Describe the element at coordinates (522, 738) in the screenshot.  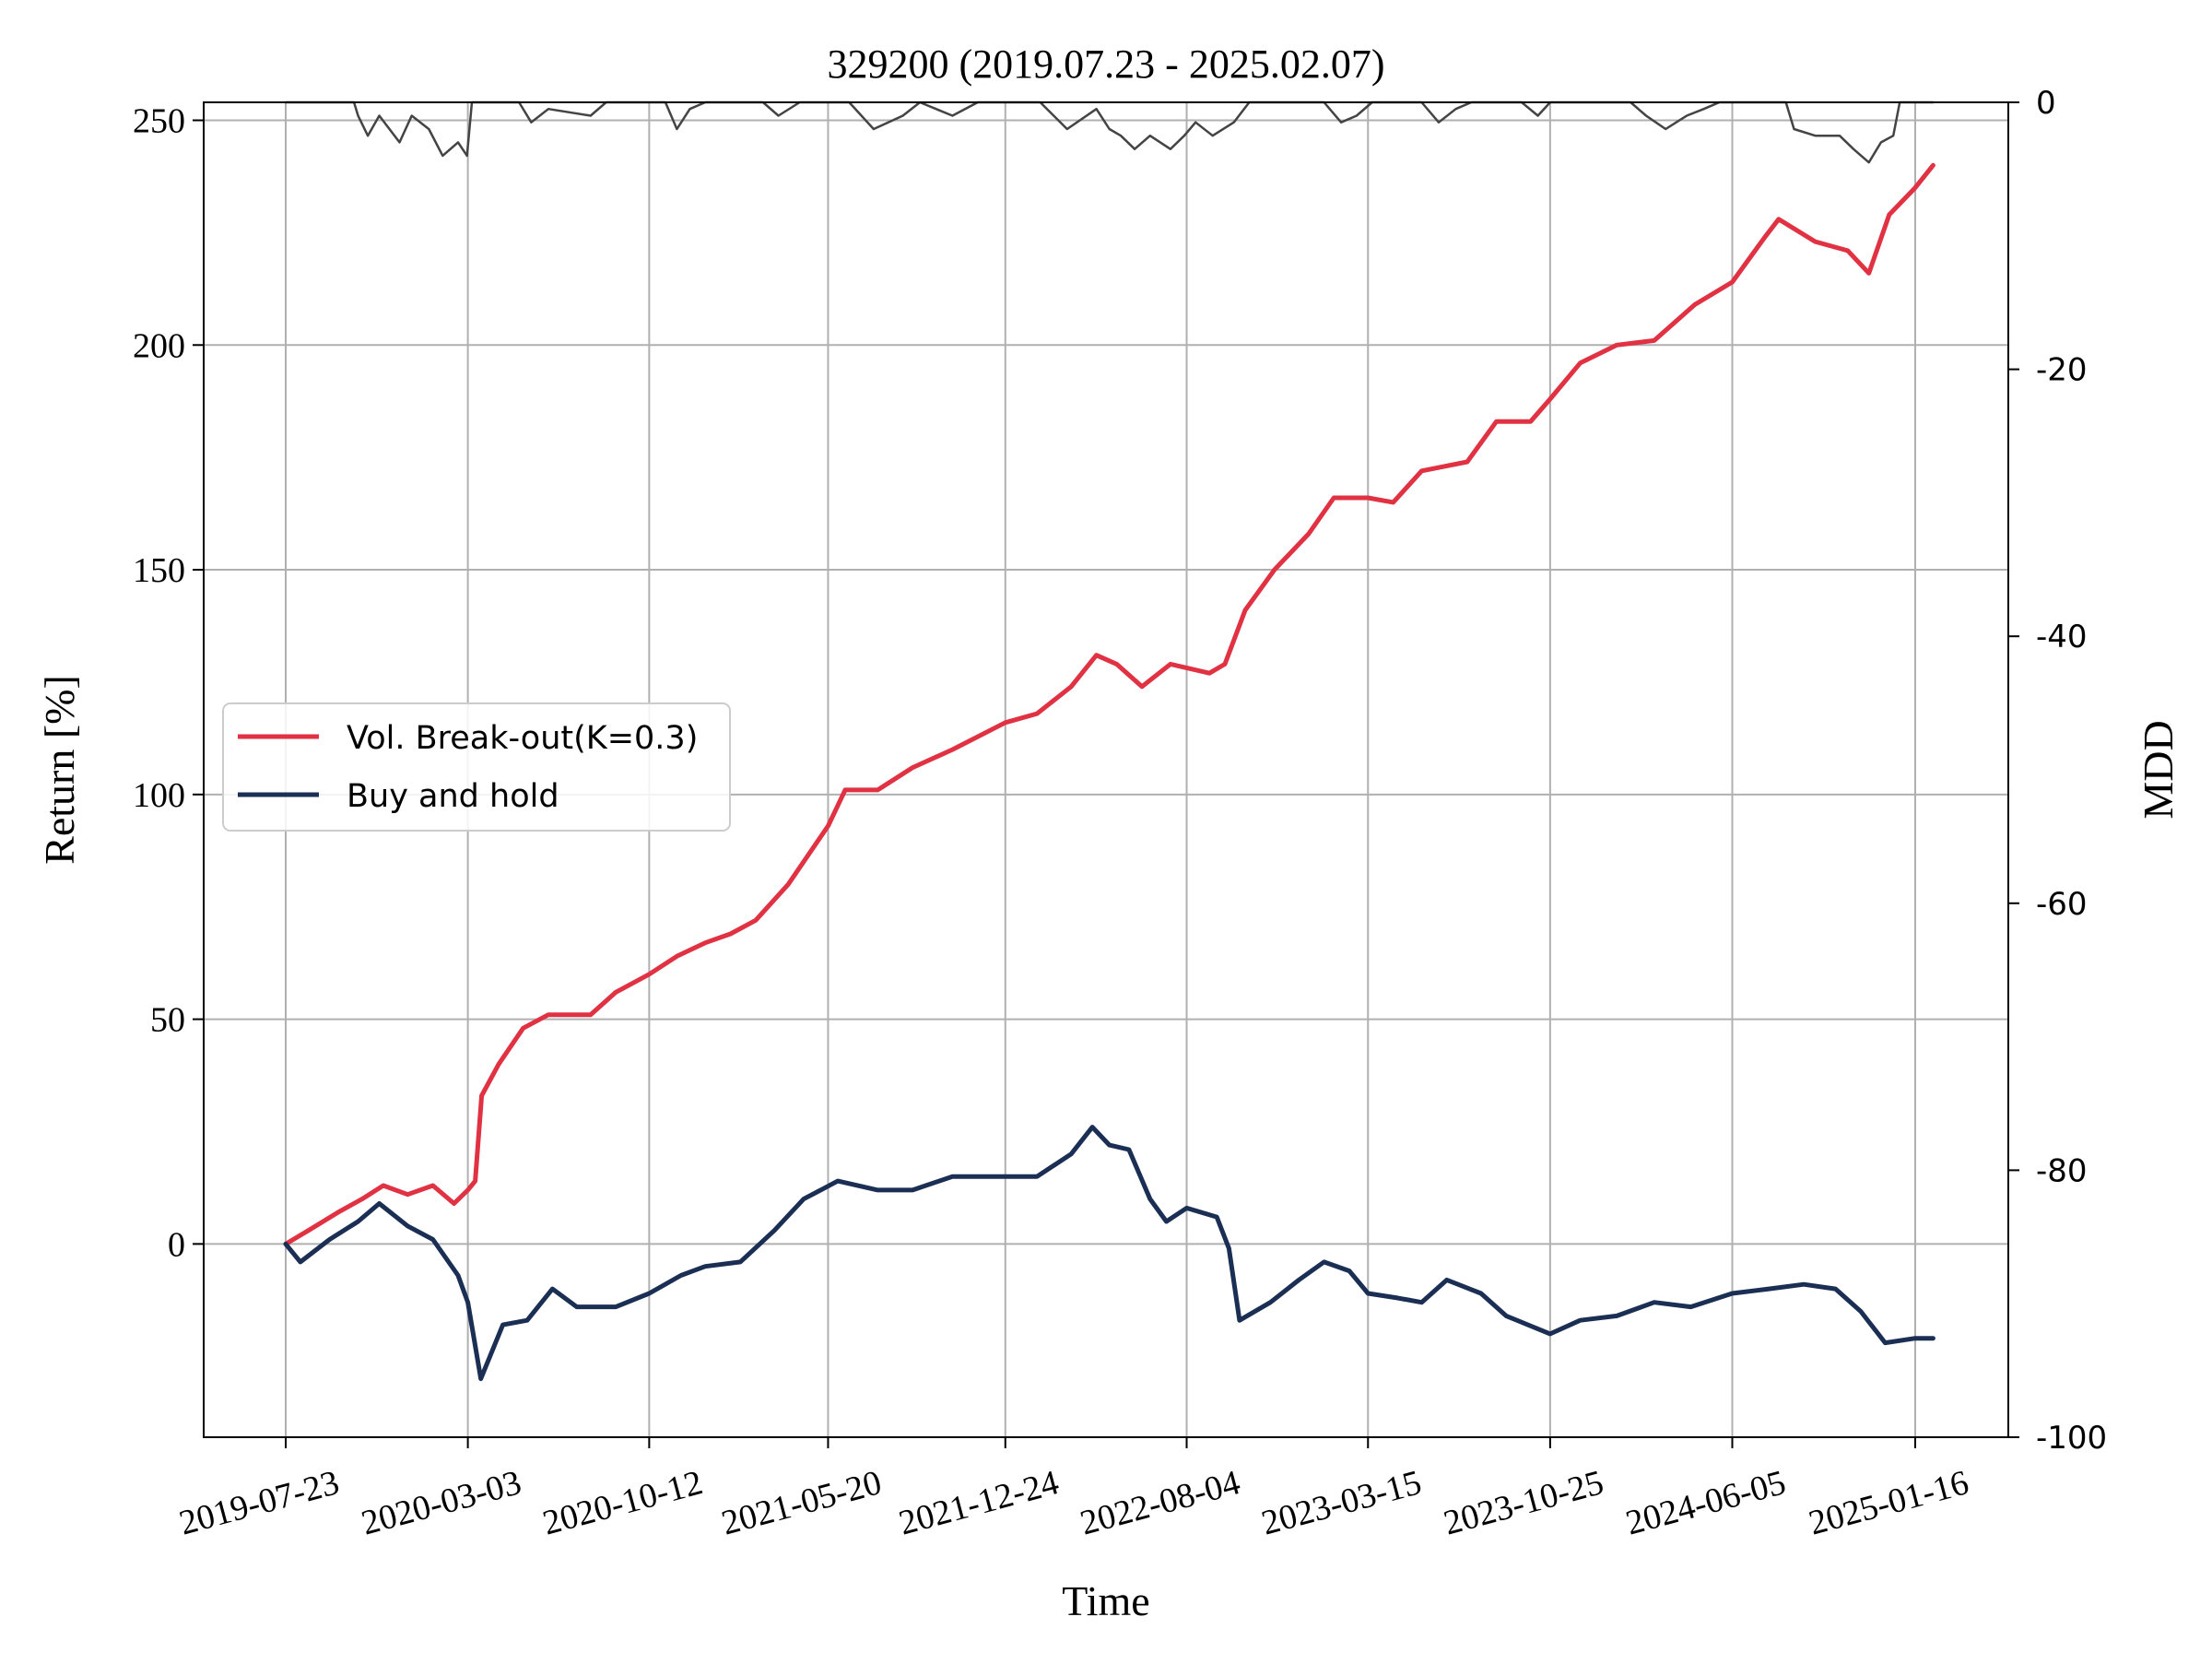
I see `legend-label-breakout: Vol. Break-out(K=0.3)` at that location.